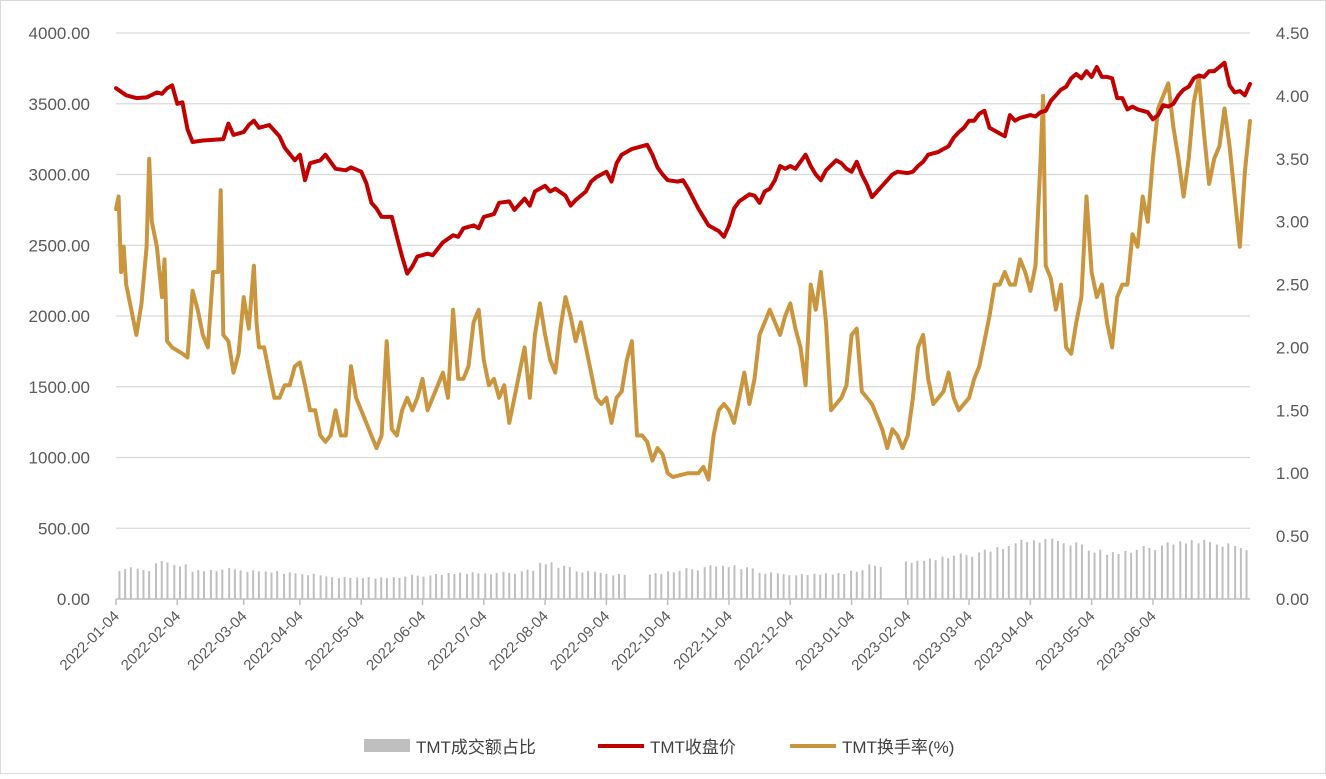 Image resolution: width=1326 pixels, height=779 pixels. What do you see at coordinates (476, 747) in the screenshot?
I see `legend-label: TMT成交额占比` at bounding box center [476, 747].